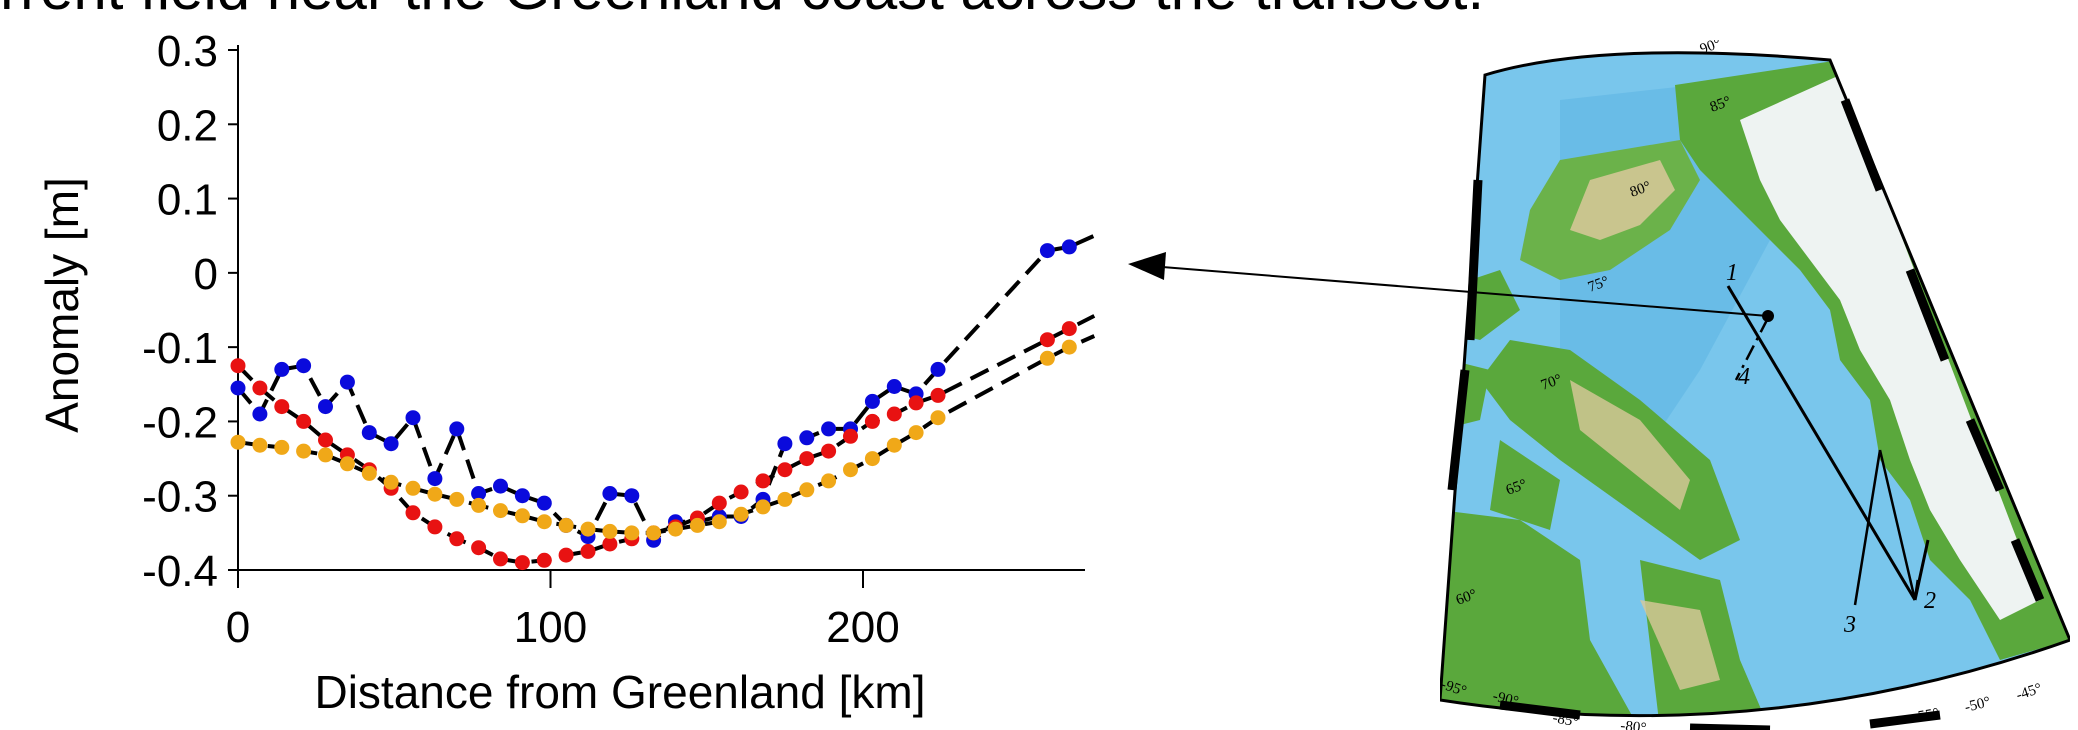 The height and width of the screenshot is (730, 2078). What do you see at coordinates (180, 497) in the screenshot?
I see `y-tick-label: -0.3` at bounding box center [180, 497].